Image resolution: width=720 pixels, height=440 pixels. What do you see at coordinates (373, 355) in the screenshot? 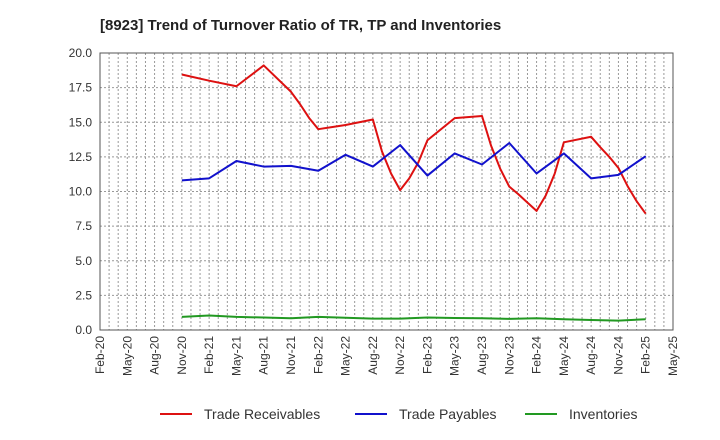
I see `x-tick-label: Aug-22` at bounding box center [373, 355].